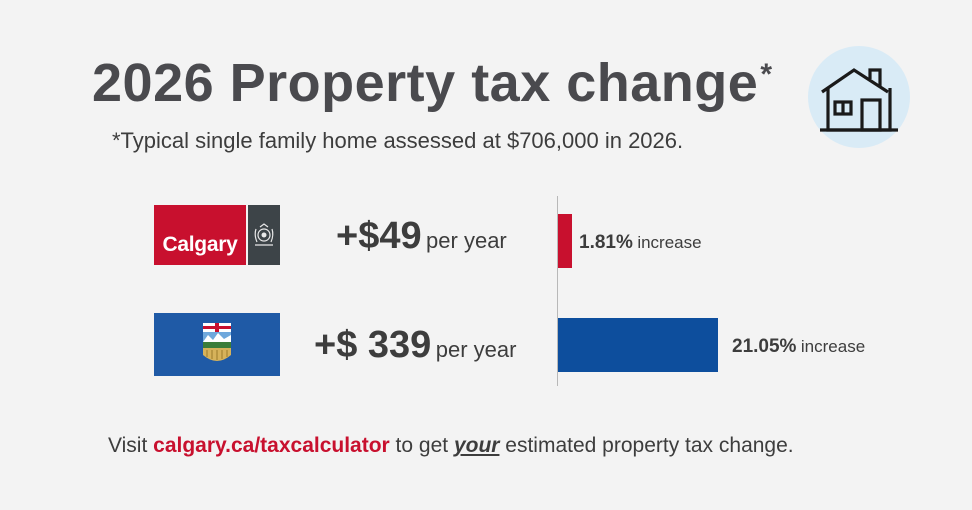  I want to click on calgary-amount-unit: per year, so click(466, 240).